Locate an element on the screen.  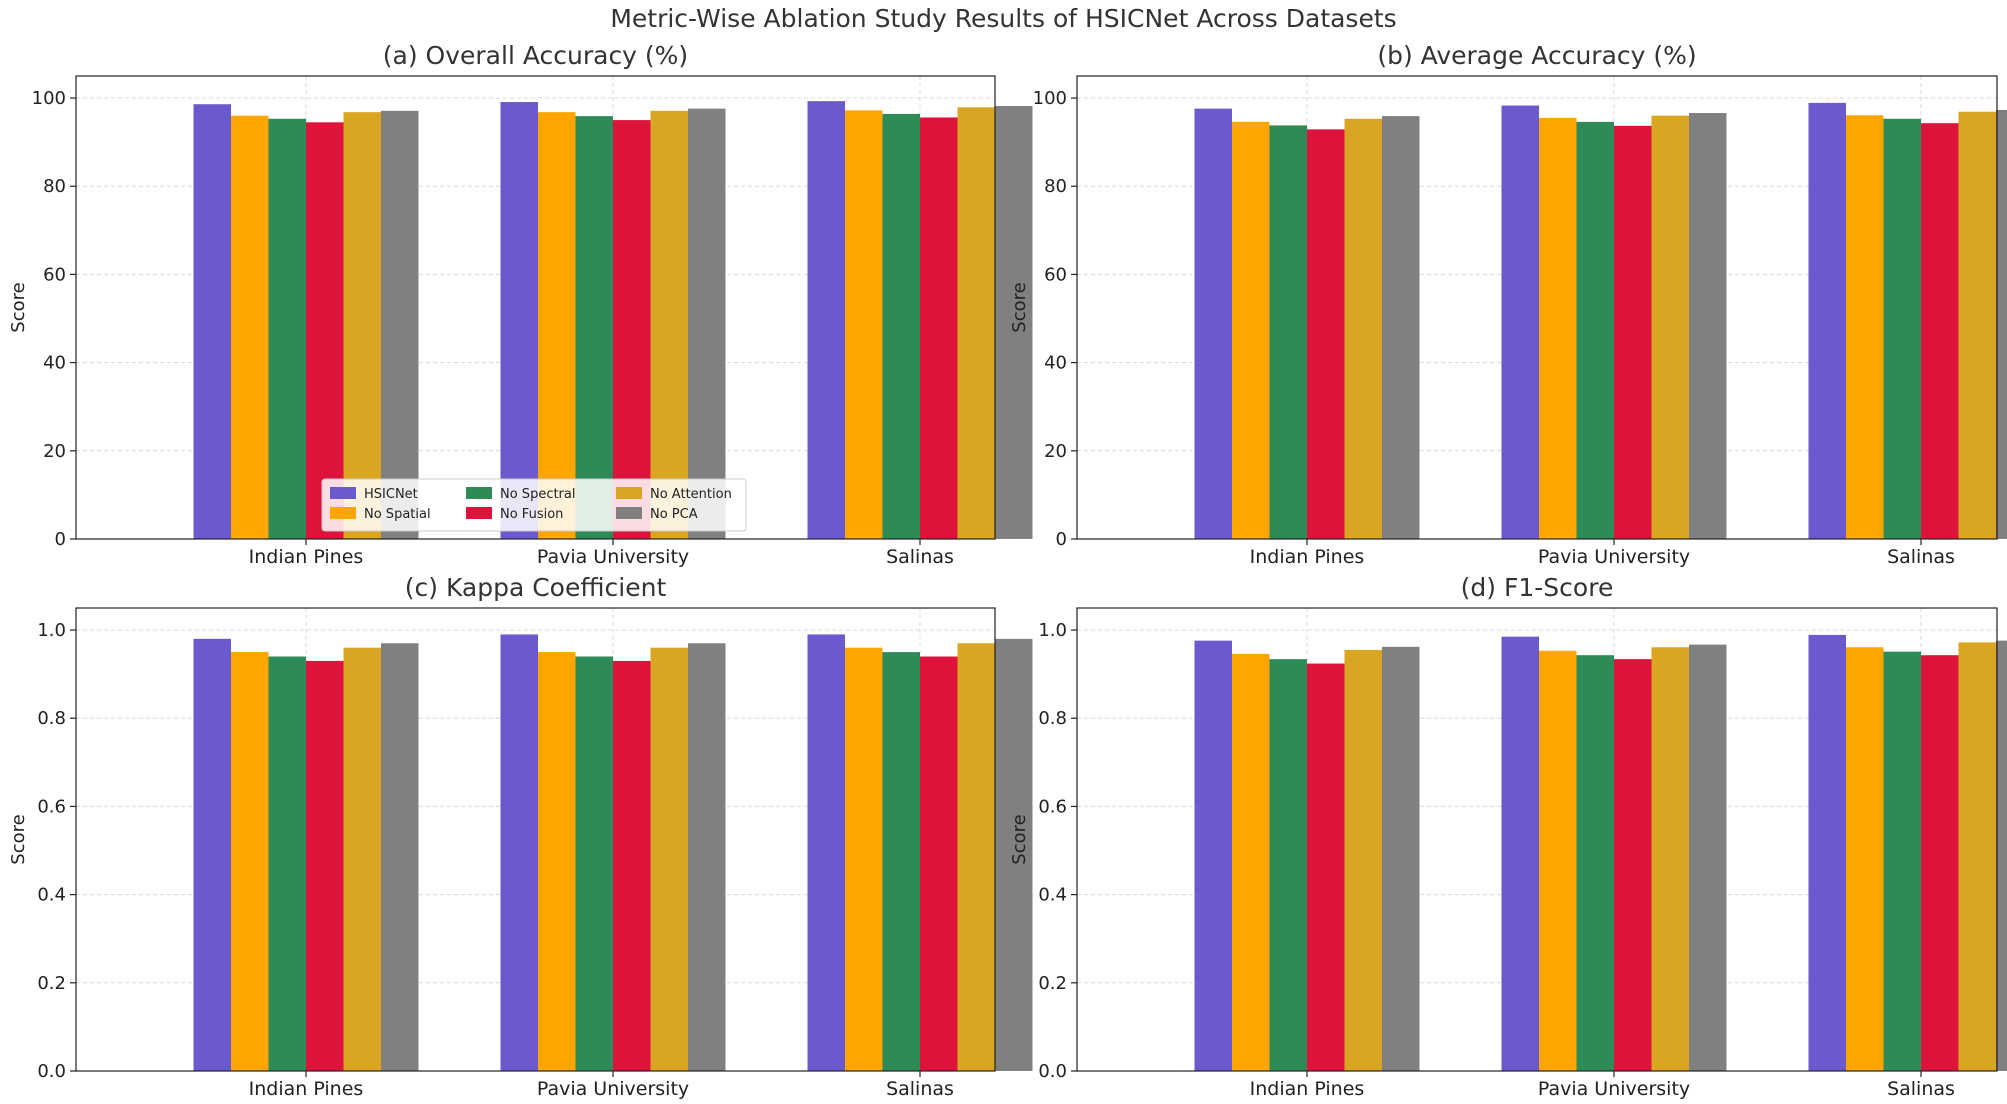
legend-label: No PCA is located at coordinates (674, 514).